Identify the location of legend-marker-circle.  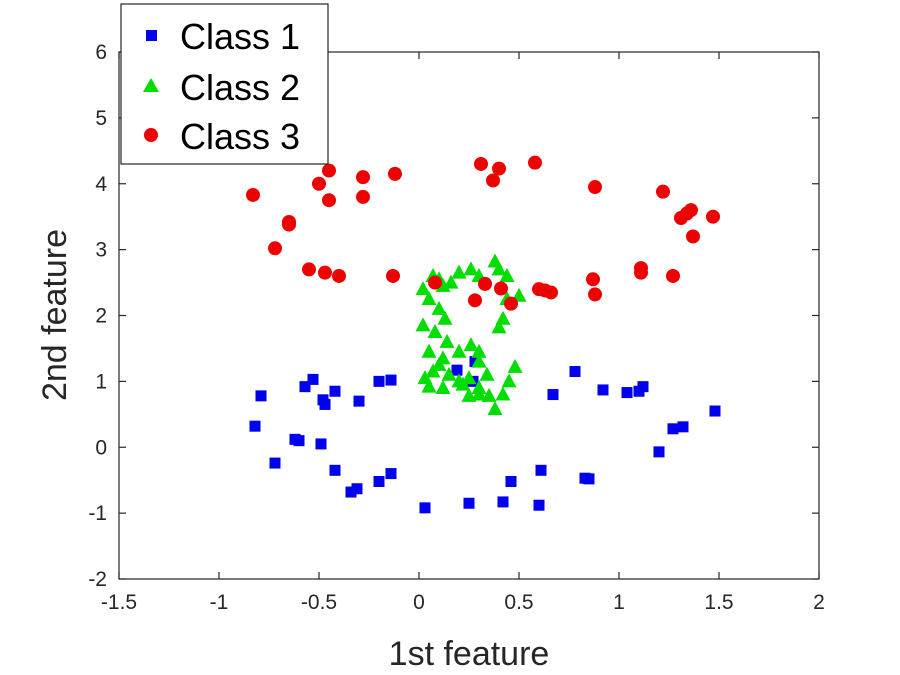
(151, 135).